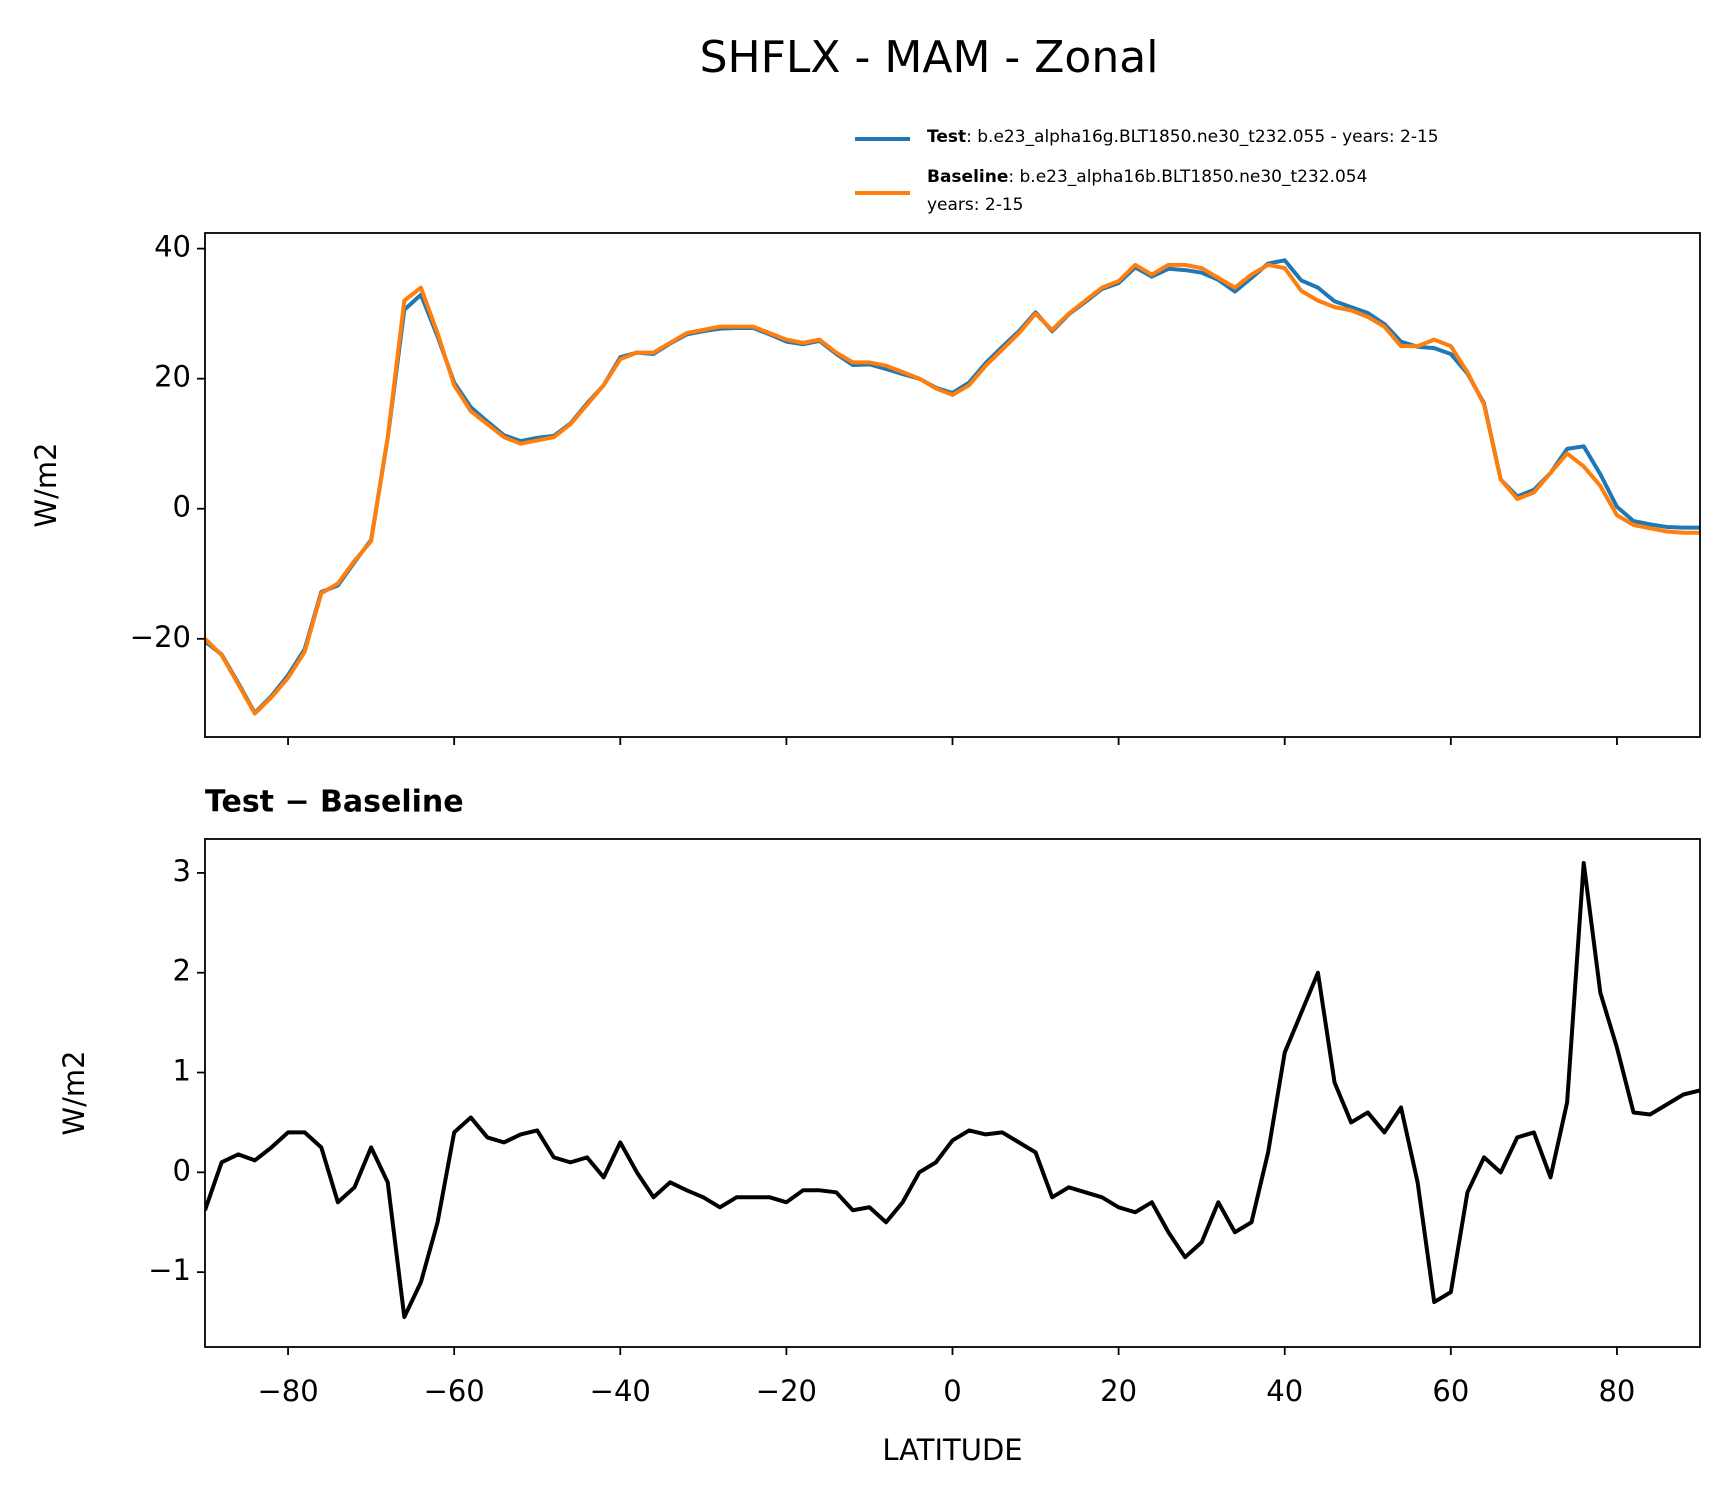 Image resolution: width=1721 pixels, height=1496 pixels. Describe the element at coordinates (1187, 177) in the screenshot. I see `legend-text: : b.e23_alpha16b.BLT1850.ne30_t232.054` at that location.